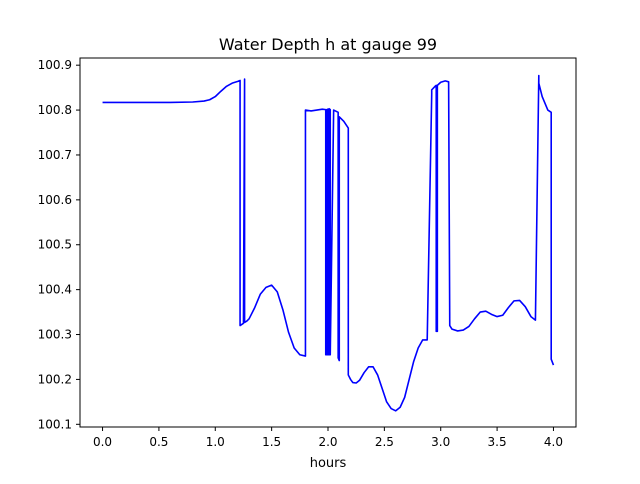  Describe the element at coordinates (55, 424) in the screenshot. I see `y-tick-label: 100.1` at that location.